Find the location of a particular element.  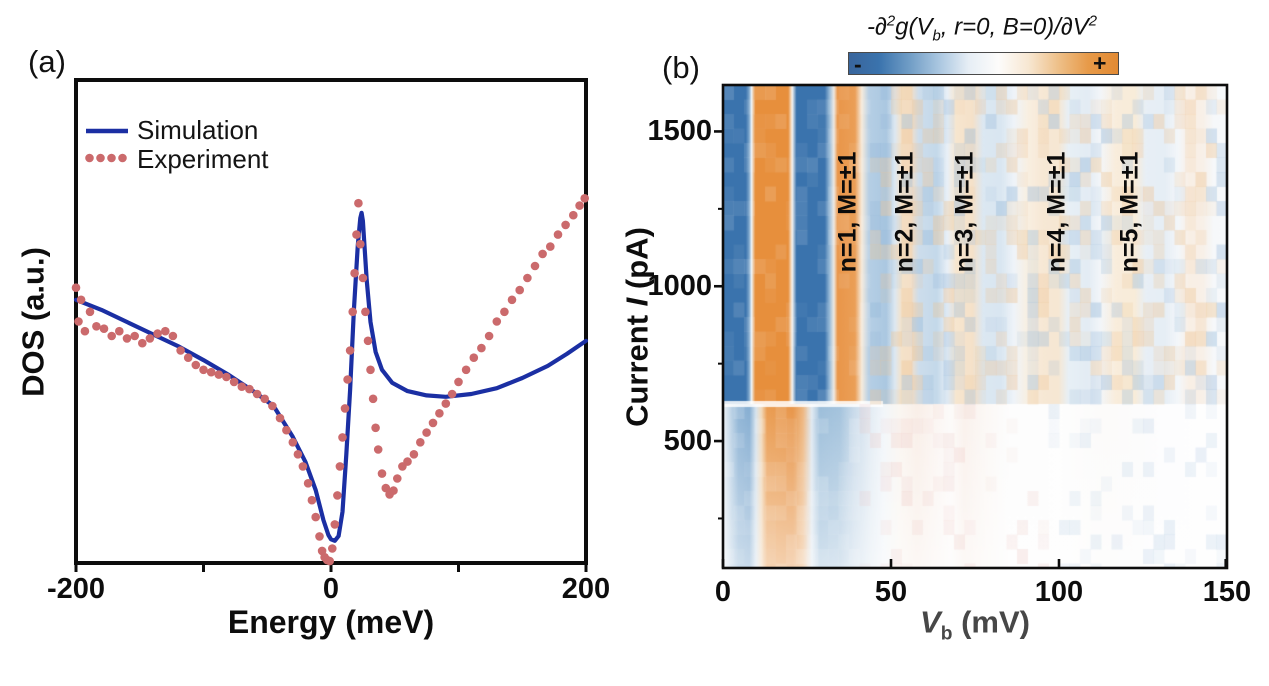

vb-symbol: V is located at coordinates (930, 622).